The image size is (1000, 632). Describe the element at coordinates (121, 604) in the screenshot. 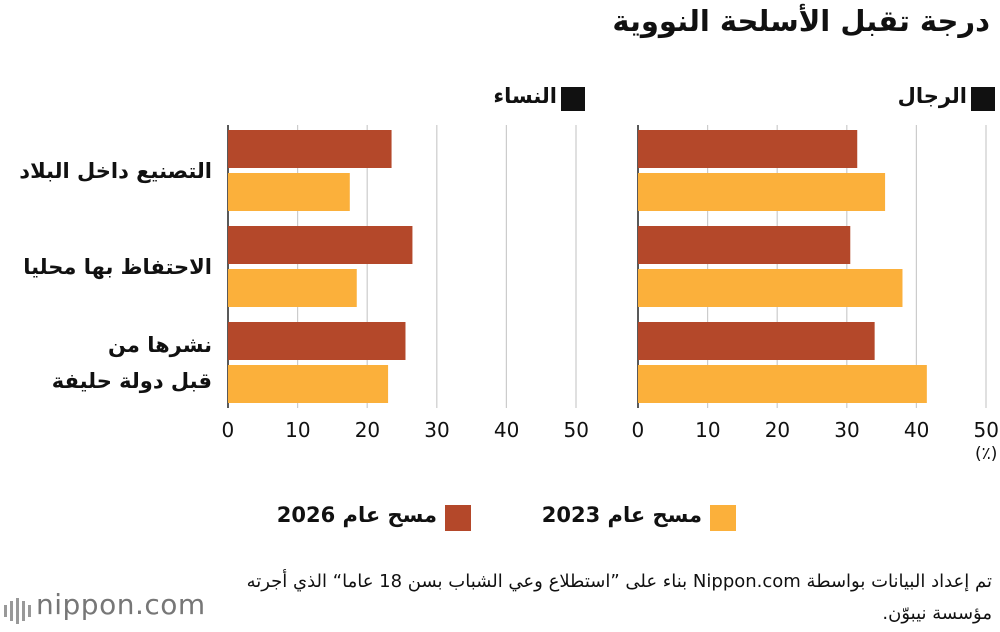

I see `logo: nippon.com` at that location.